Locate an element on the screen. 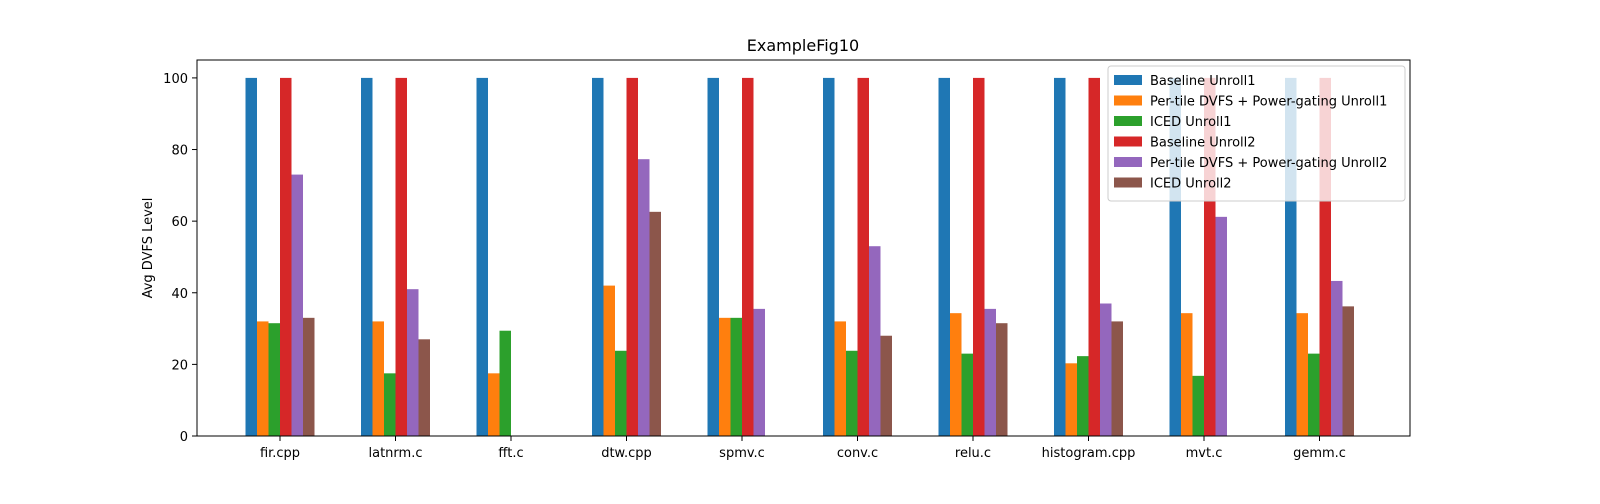 The width and height of the screenshot is (1600, 504). x-tick-label: gemm.c is located at coordinates (1319, 453).